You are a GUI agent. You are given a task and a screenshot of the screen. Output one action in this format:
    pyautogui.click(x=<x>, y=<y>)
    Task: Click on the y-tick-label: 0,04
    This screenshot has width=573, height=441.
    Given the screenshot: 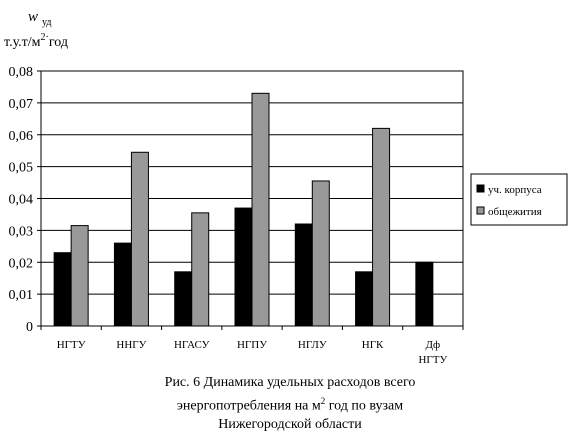 What is the action you would take?
    pyautogui.click(x=21, y=200)
    